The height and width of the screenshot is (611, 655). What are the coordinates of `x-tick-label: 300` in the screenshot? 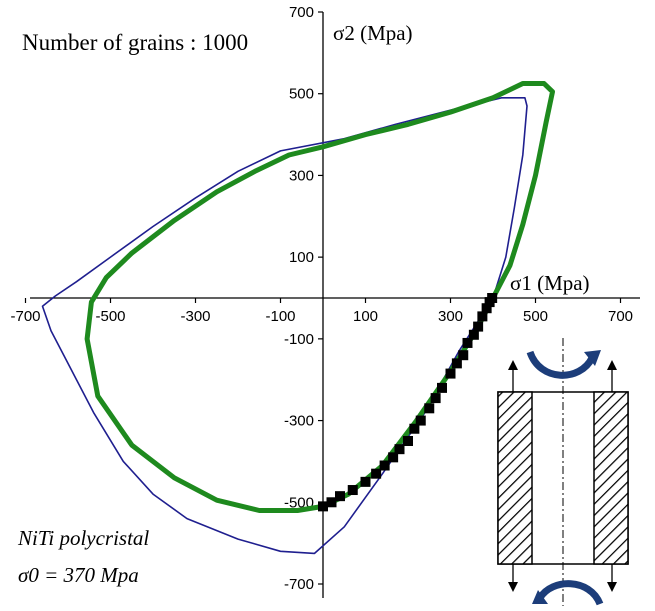 It's located at (450, 316).